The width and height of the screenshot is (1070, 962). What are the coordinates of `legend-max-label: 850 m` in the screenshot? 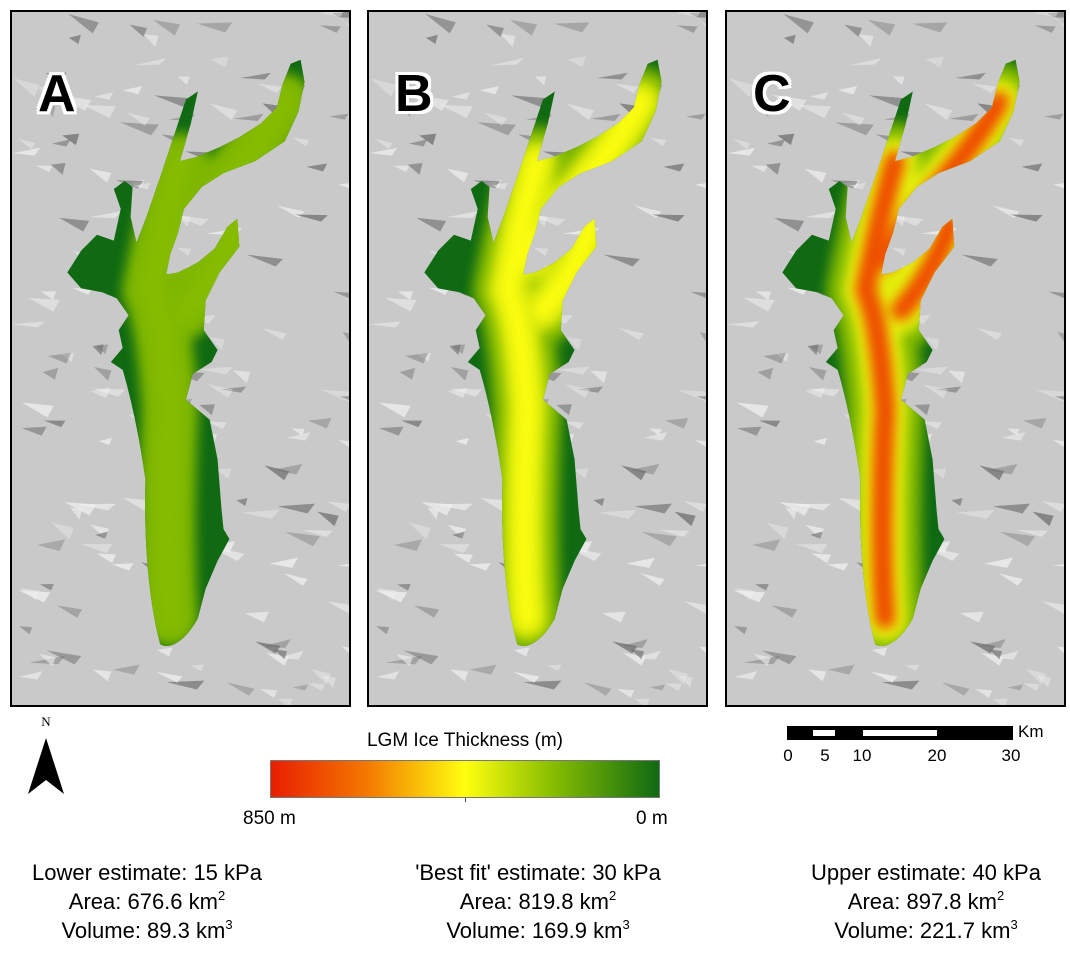 It's located at (269, 818).